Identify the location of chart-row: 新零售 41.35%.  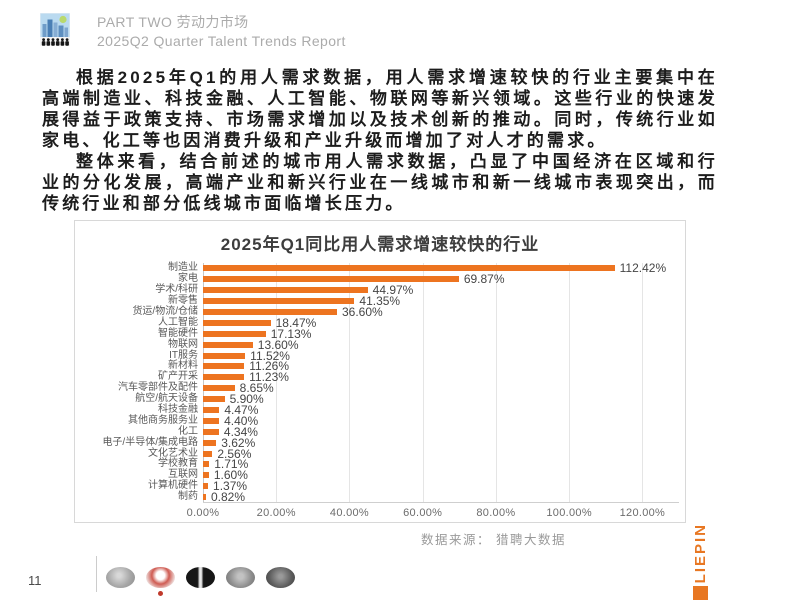
(380, 301).